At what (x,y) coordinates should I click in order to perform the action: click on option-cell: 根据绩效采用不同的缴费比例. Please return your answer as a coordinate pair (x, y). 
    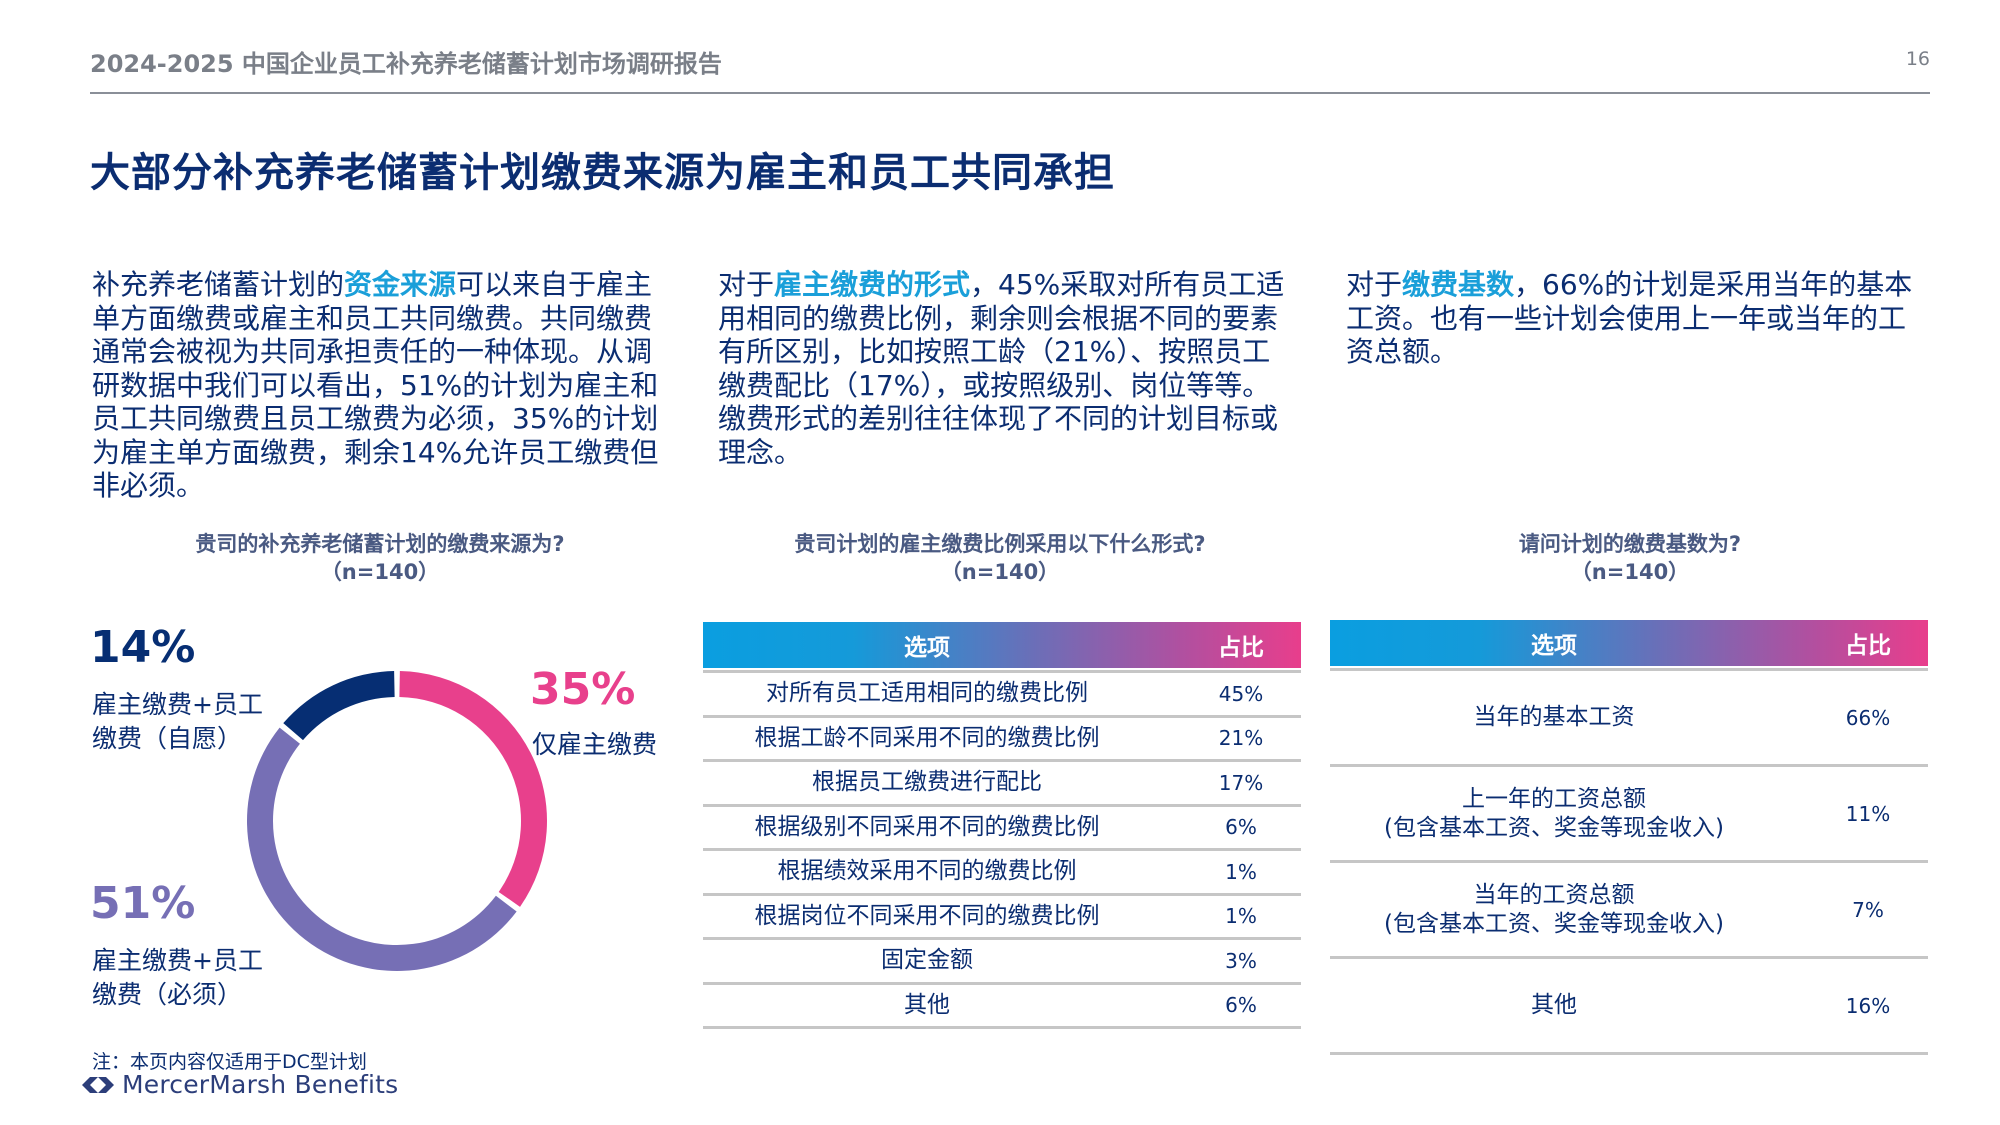
    Looking at the image, I should click on (927, 871).